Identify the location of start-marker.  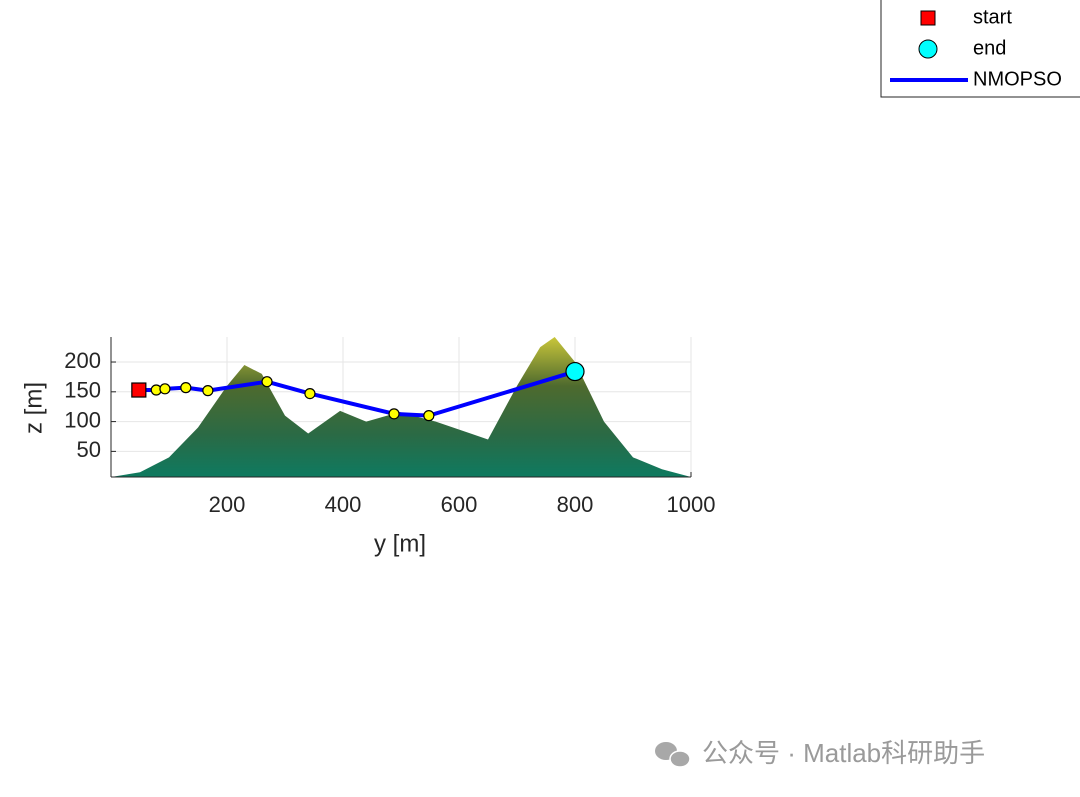
(139, 390).